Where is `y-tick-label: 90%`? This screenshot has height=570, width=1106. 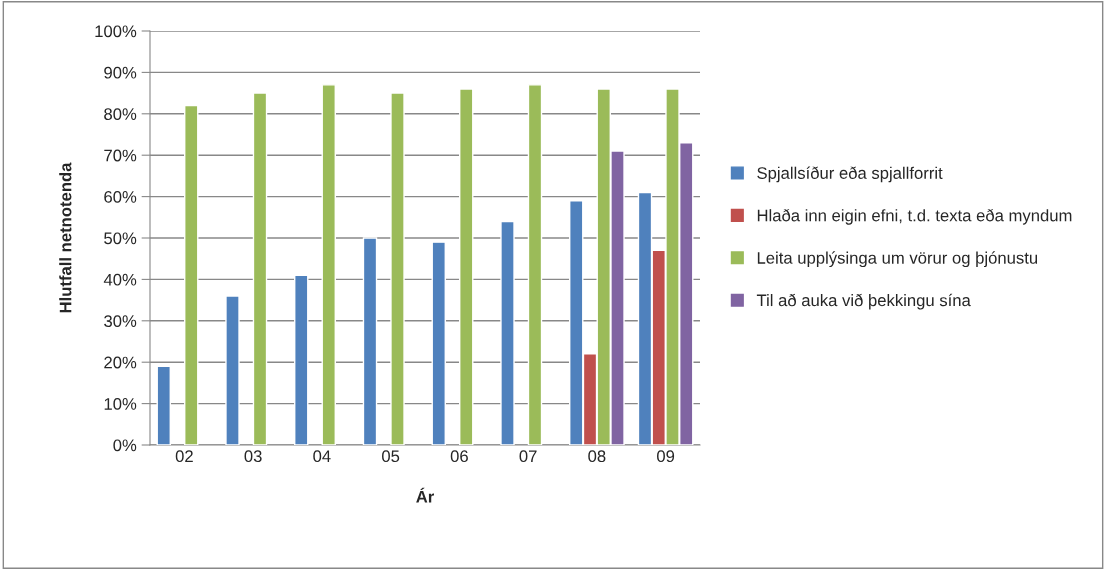
y-tick-label: 90% is located at coordinates (120, 72).